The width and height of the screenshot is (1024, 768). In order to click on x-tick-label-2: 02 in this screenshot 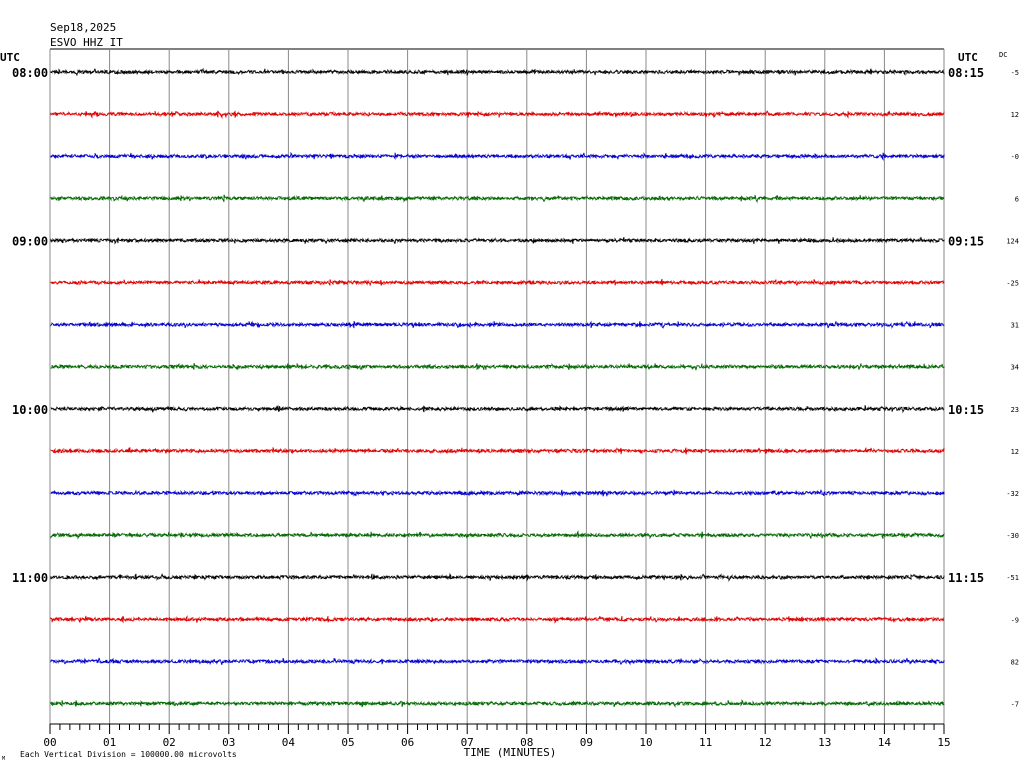, I will do `click(169, 742)`.